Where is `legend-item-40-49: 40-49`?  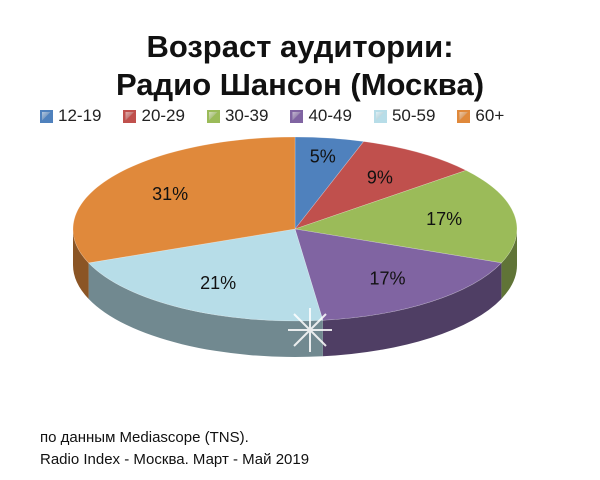 legend-item-40-49: 40-49 is located at coordinates (321, 116).